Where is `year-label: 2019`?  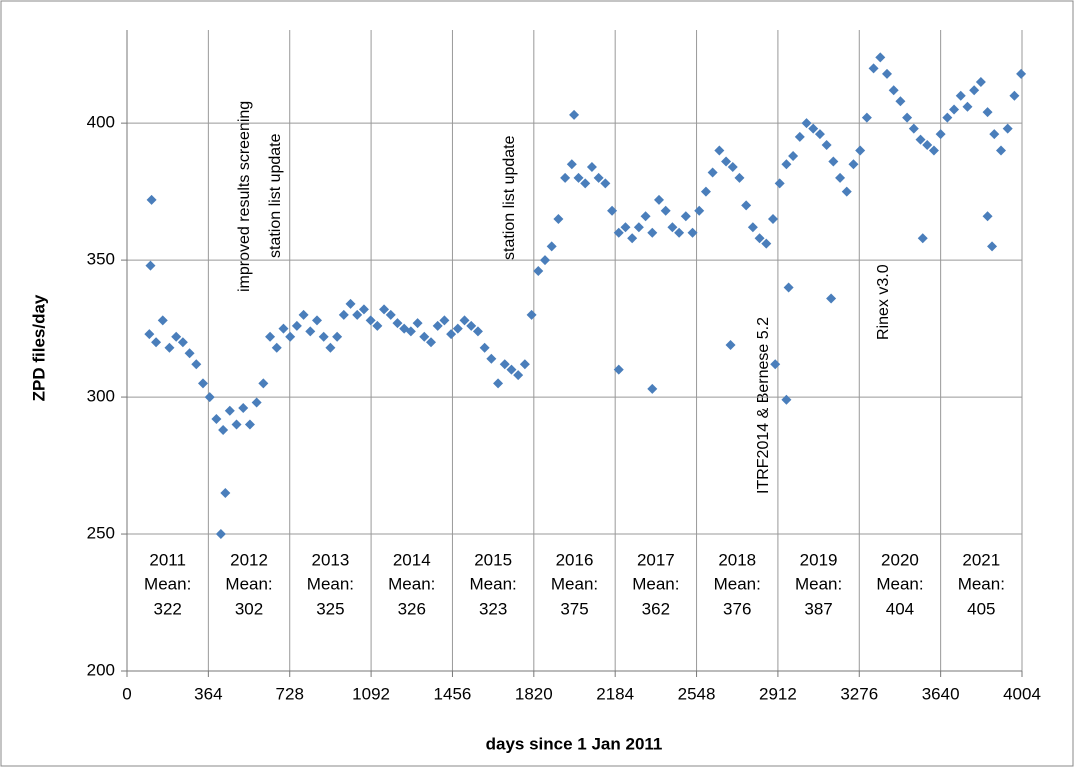 year-label: 2019 is located at coordinates (819, 559).